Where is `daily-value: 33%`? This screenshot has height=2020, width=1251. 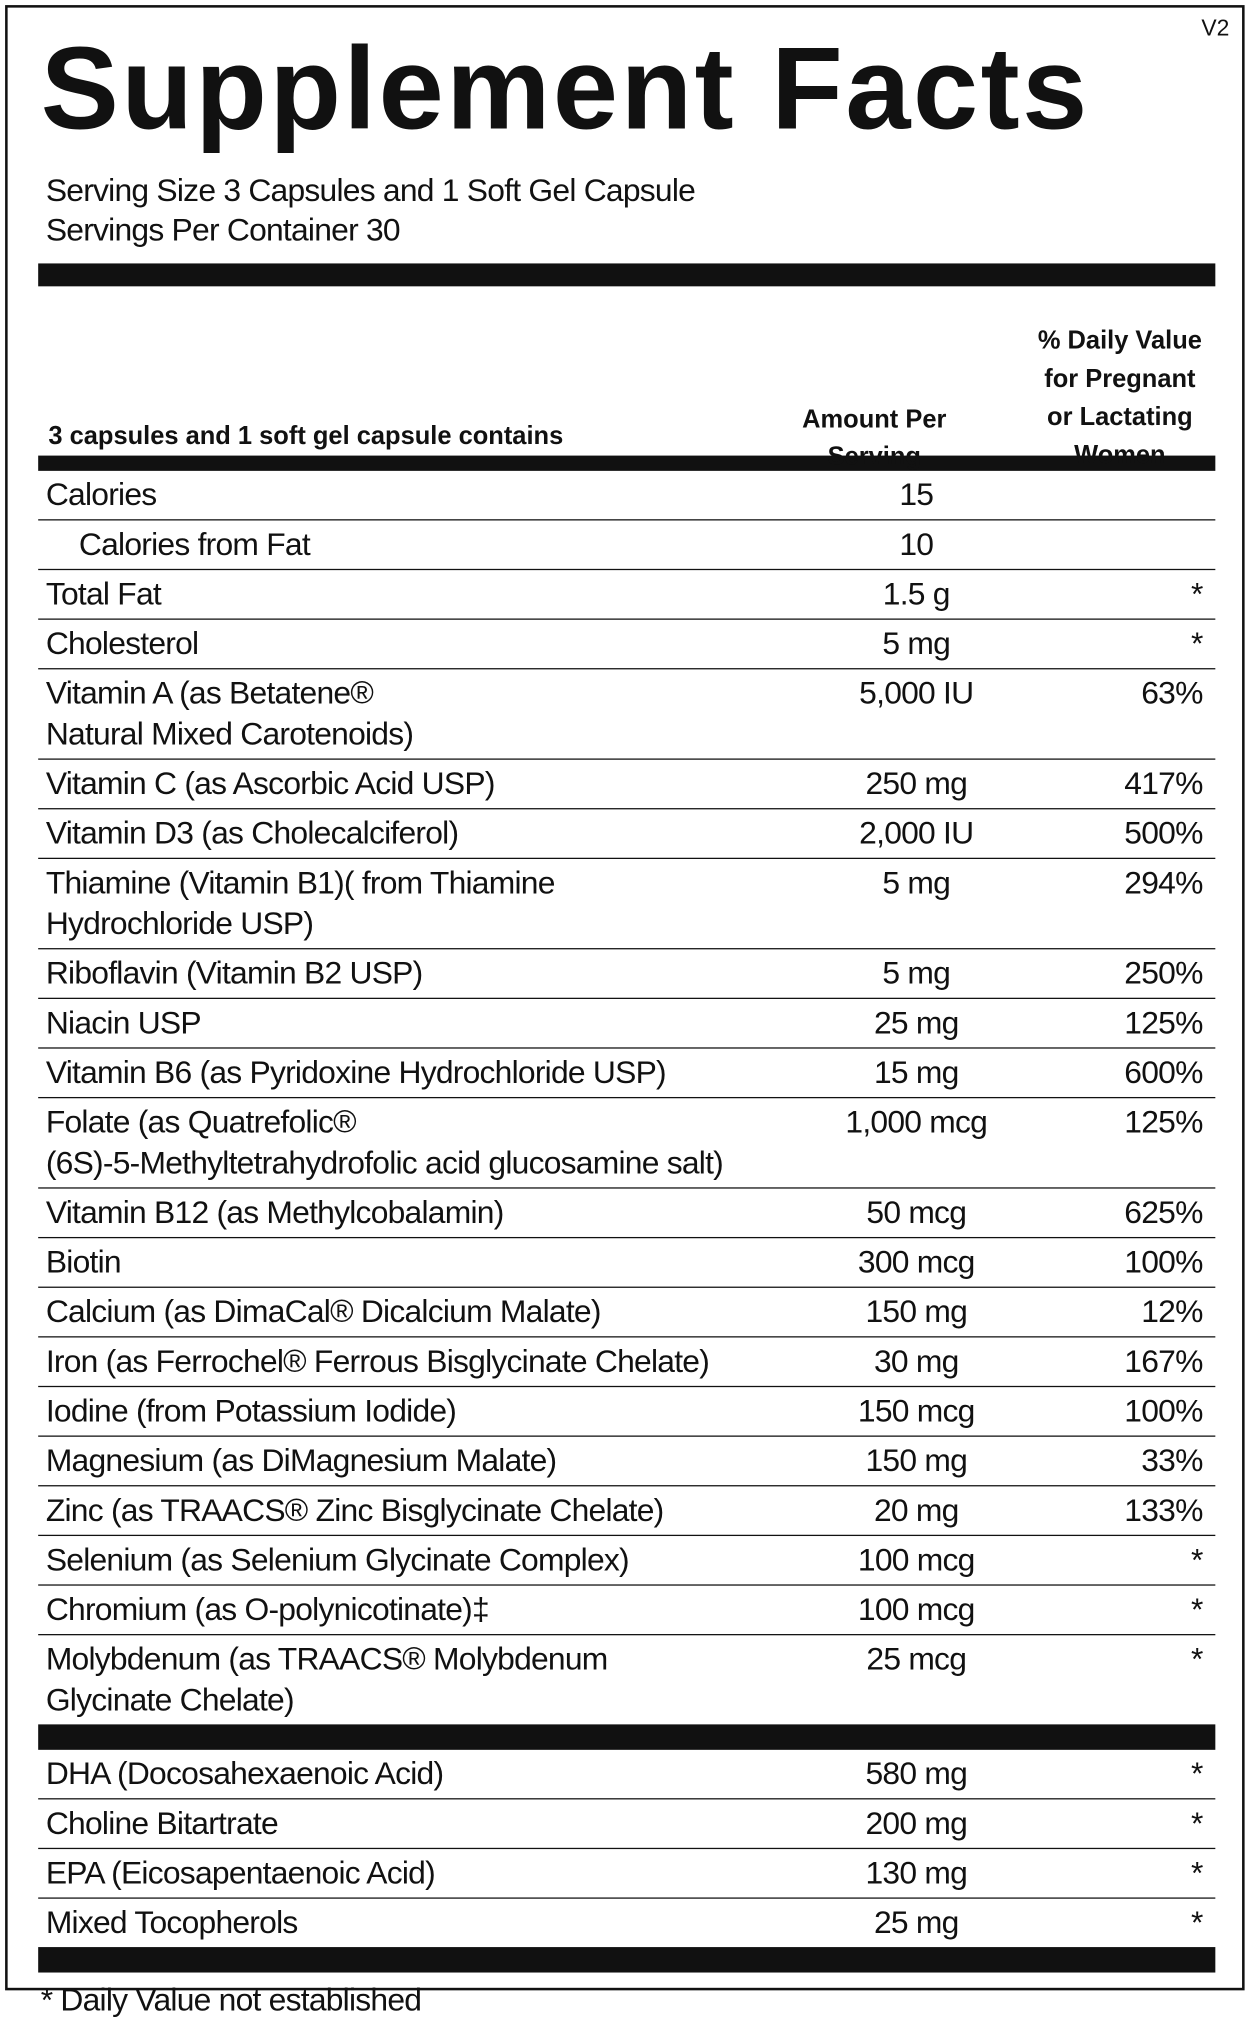
daily-value: 33% is located at coordinates (1172, 1461).